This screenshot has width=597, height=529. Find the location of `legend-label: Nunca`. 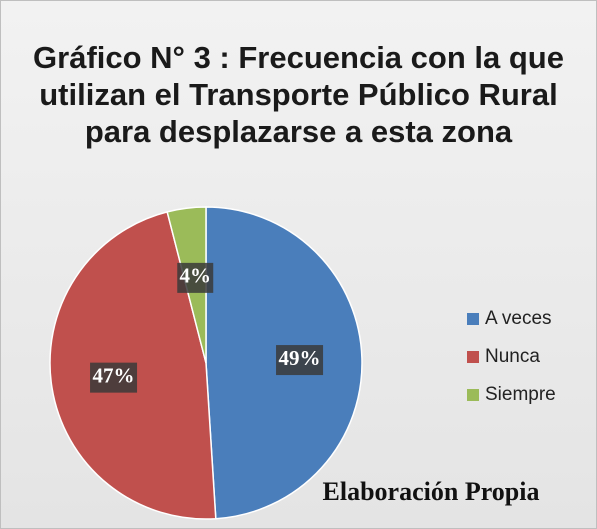

legend-label: Nunca is located at coordinates (512, 356).